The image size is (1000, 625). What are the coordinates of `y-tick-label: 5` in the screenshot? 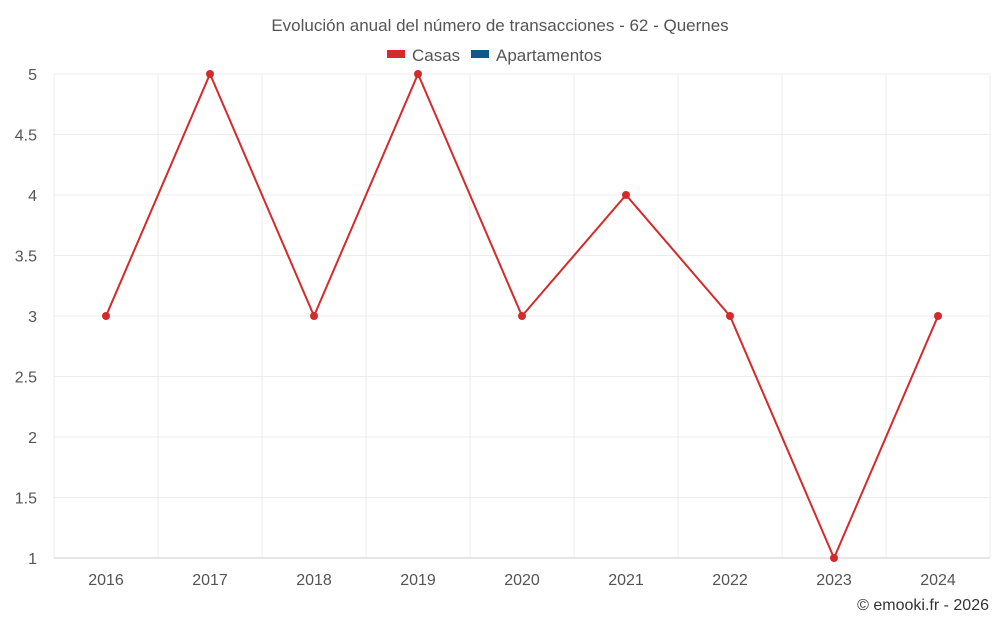 It's located at (32, 75).